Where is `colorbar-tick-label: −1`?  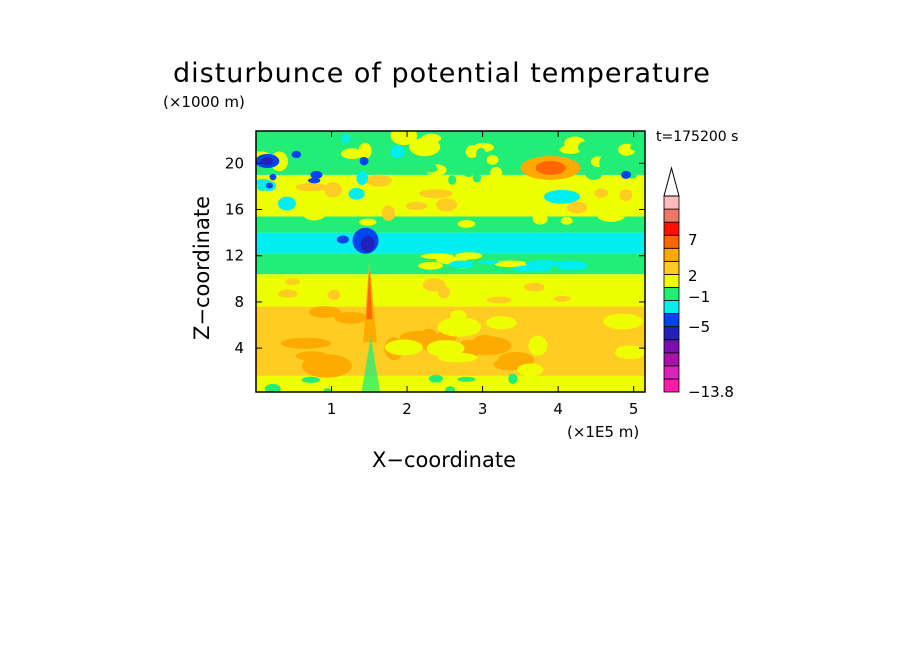
colorbar-tick-label: −1 is located at coordinates (699, 297).